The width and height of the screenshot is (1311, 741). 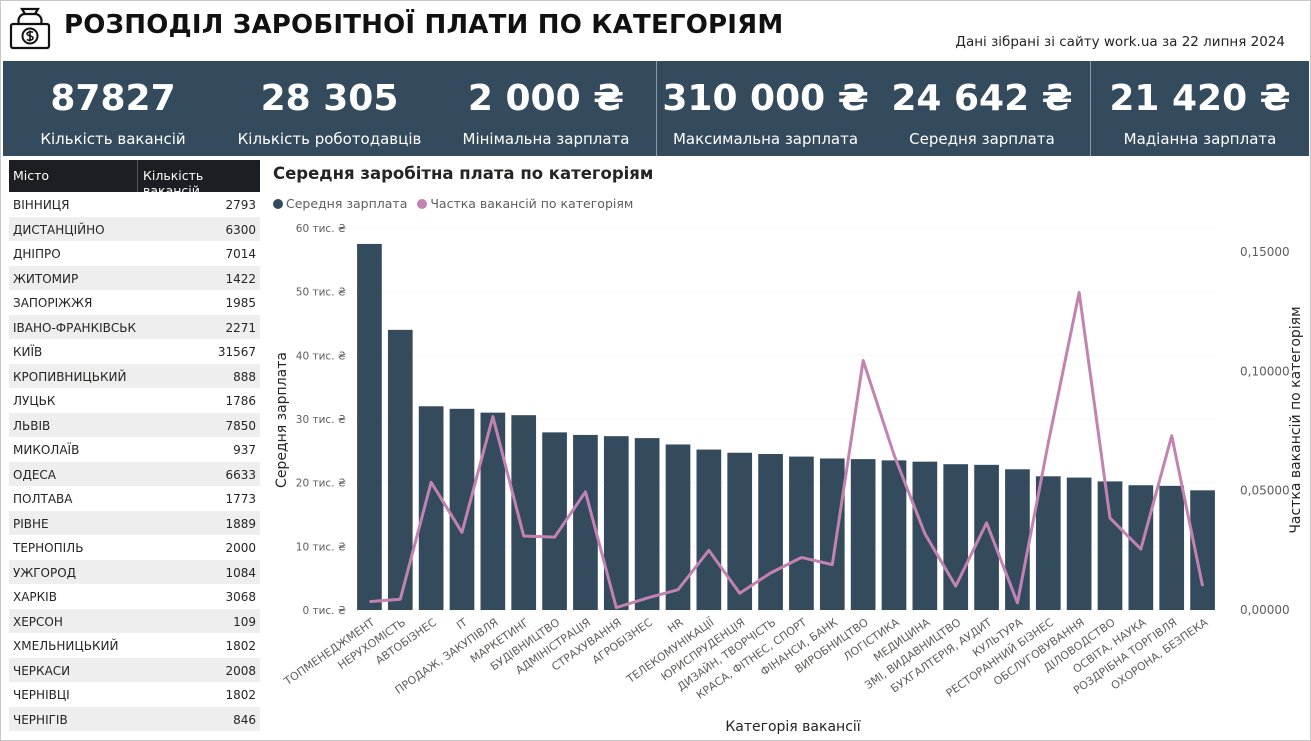 What do you see at coordinates (41, 695) in the screenshot?
I see `city-name: ЧЕРНІВЦІ` at bounding box center [41, 695].